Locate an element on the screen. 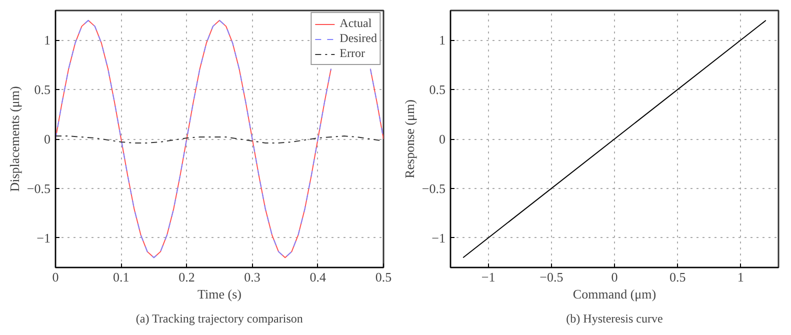  text: (b) Hysteresis curve is located at coordinates (614, 319).